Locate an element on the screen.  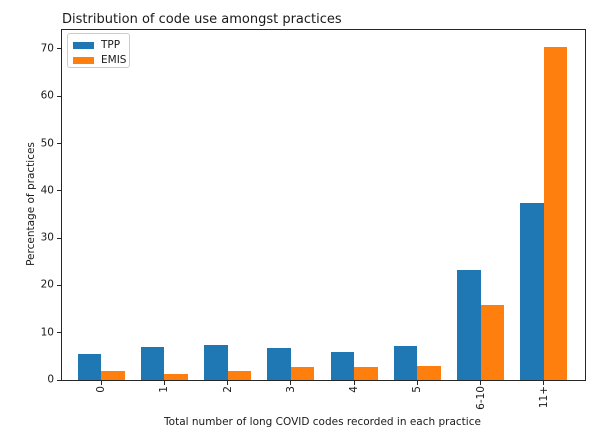
y-tick-label: 10 is located at coordinates (47, 332).